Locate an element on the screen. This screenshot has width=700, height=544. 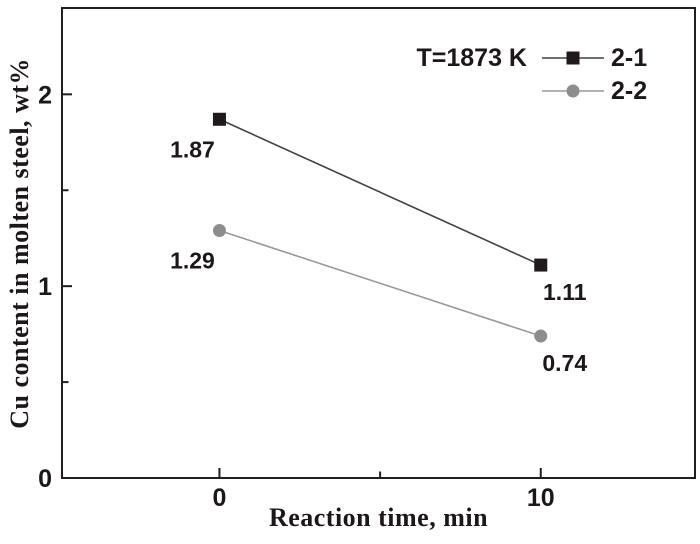
y-tick-label: 1 is located at coordinates (45, 287).